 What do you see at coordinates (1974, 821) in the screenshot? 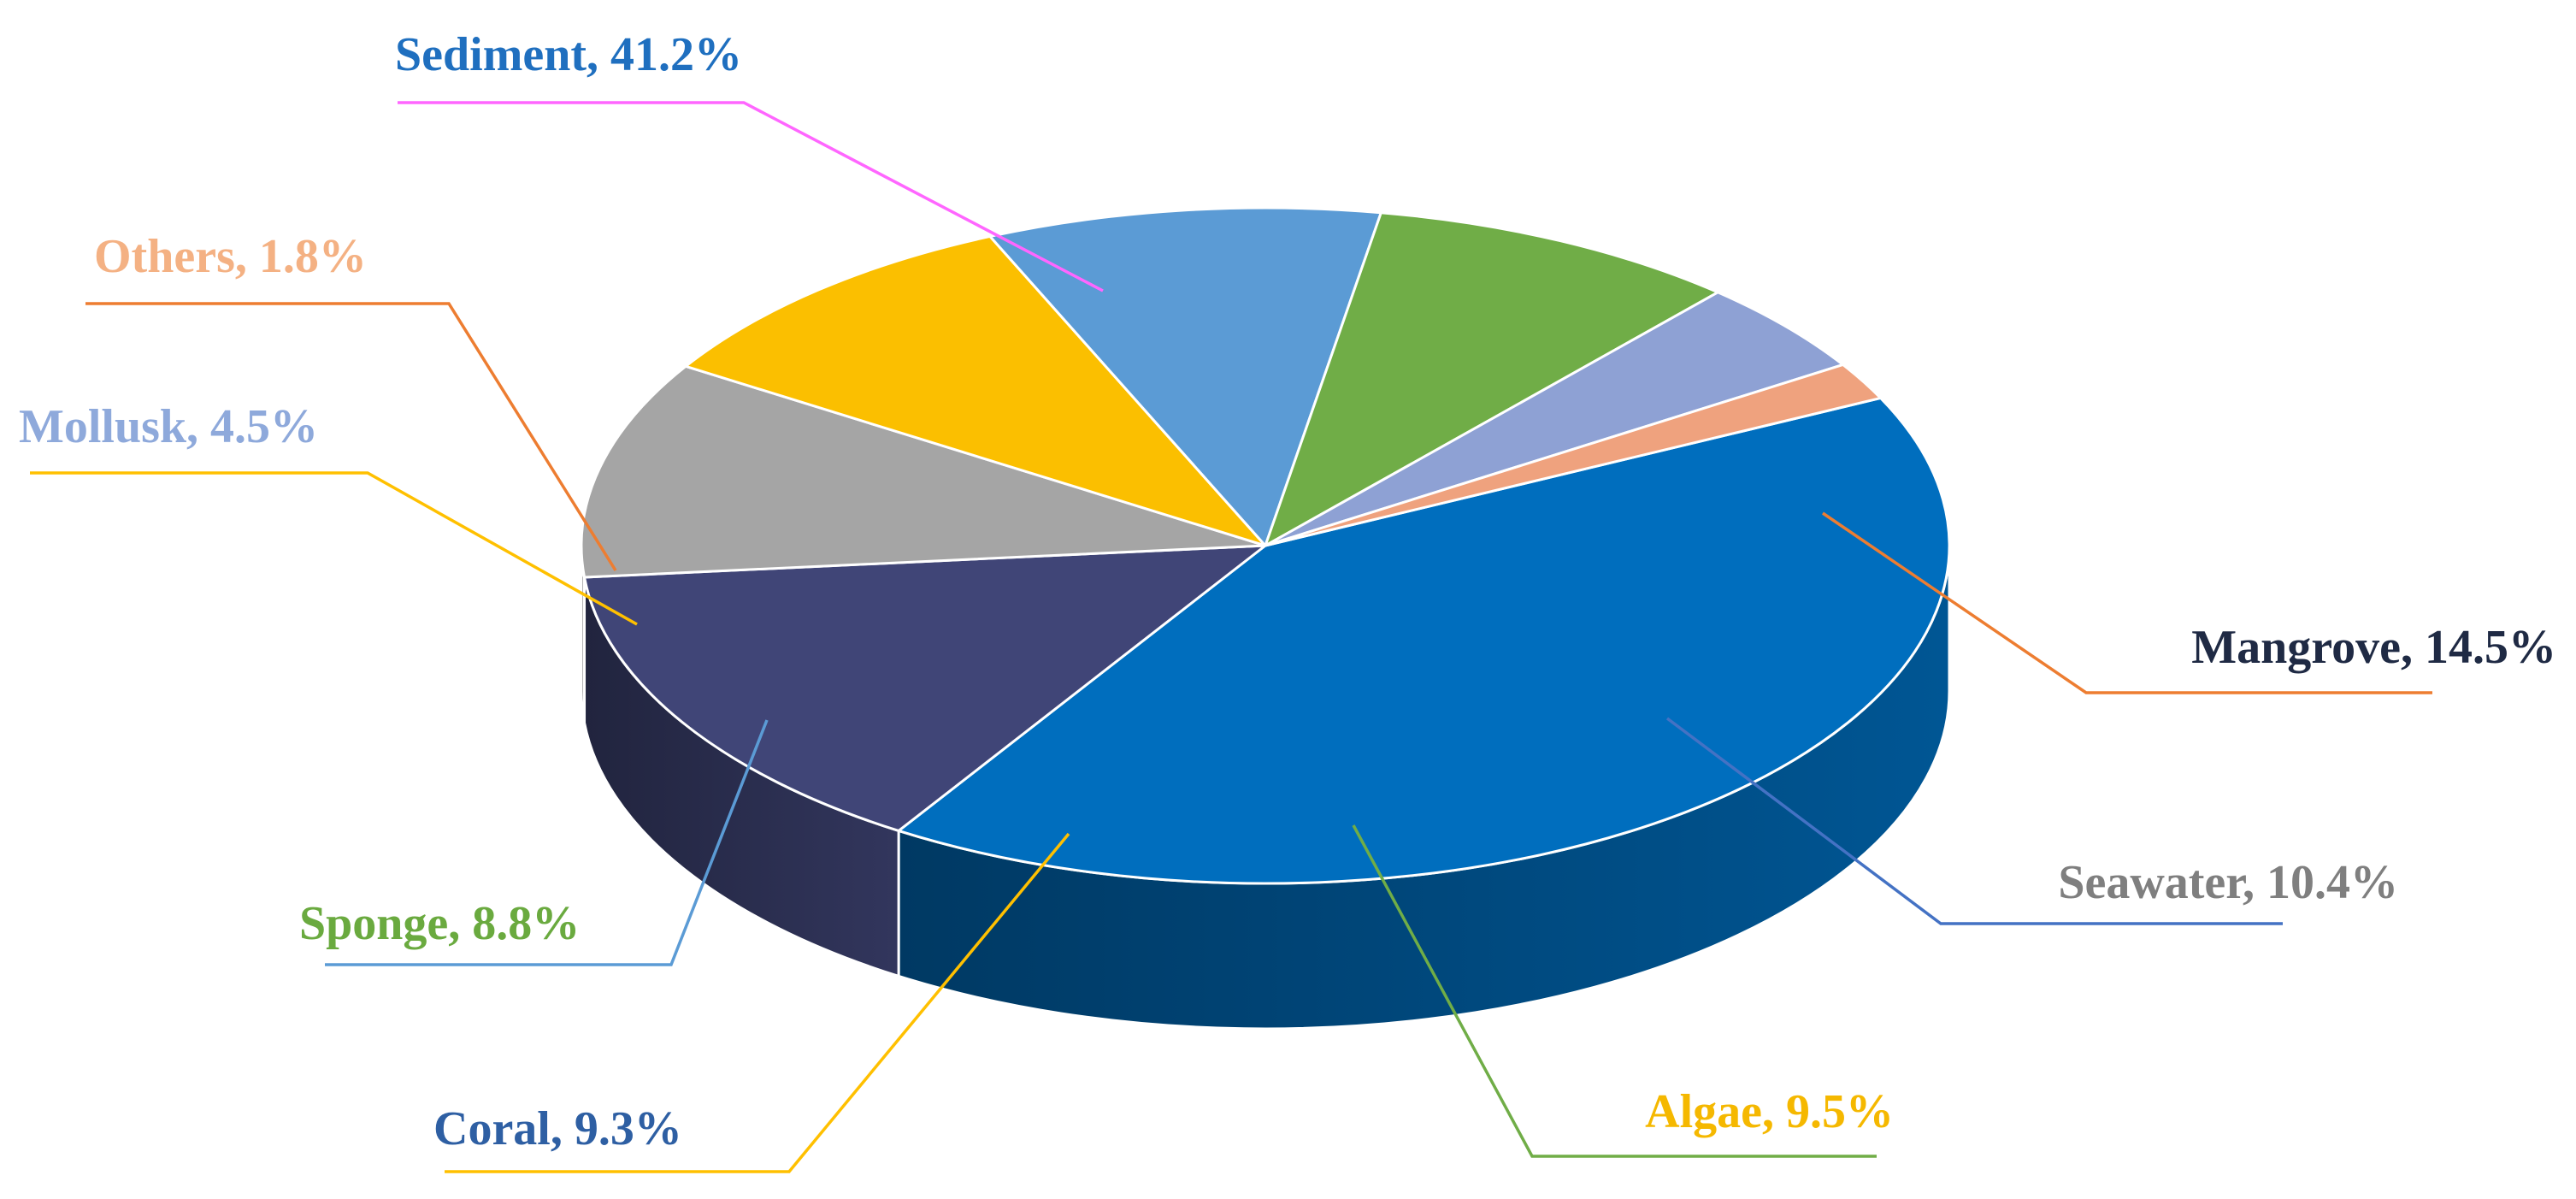
I see `leader-line-seawater` at bounding box center [1974, 821].